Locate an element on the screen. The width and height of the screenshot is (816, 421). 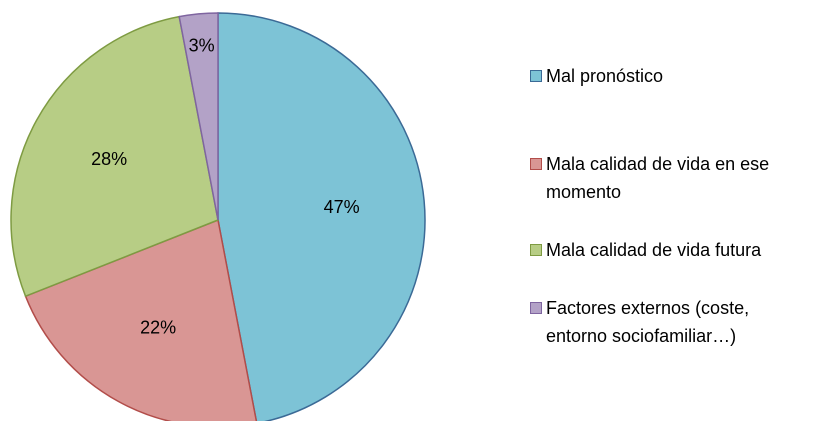
legend-item: Mal pronóstico is located at coordinates (665, 76).